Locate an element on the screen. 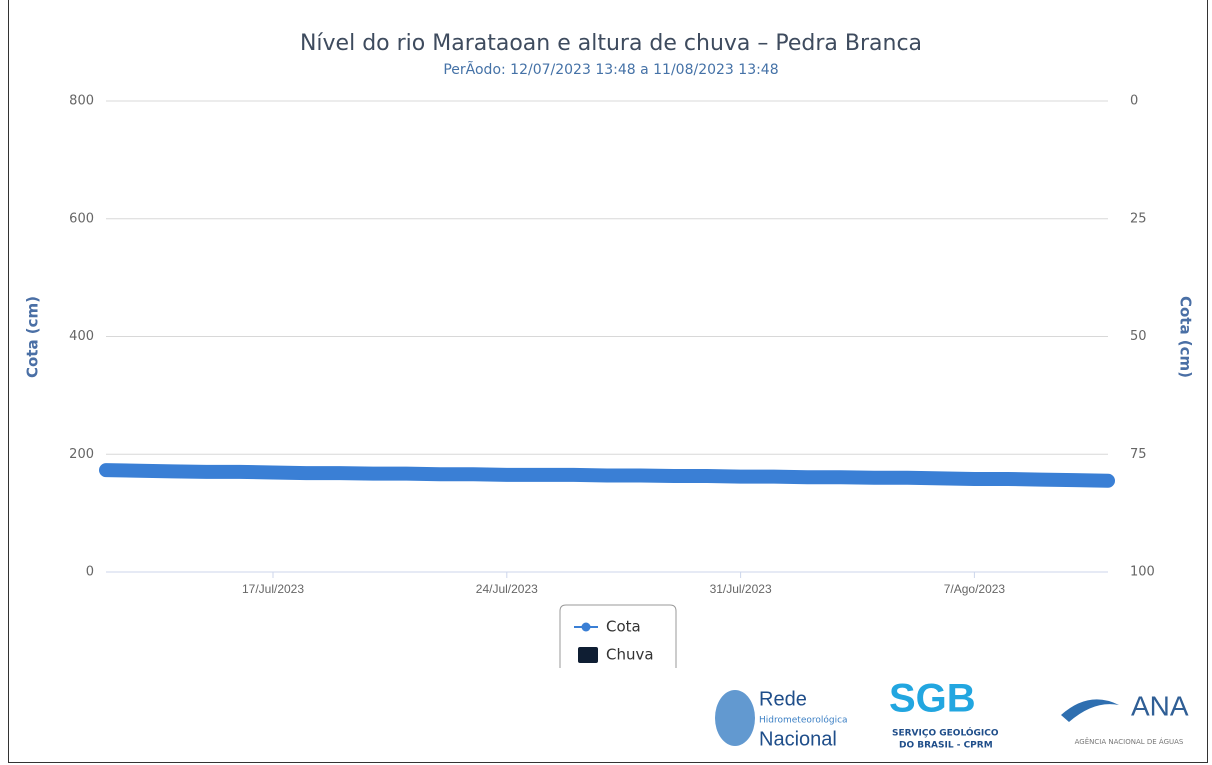 The image size is (1212, 765). logo-ana: ANA AGÊNCIA NACIONAL DE ÁGUAS is located at coordinates (1125, 718).